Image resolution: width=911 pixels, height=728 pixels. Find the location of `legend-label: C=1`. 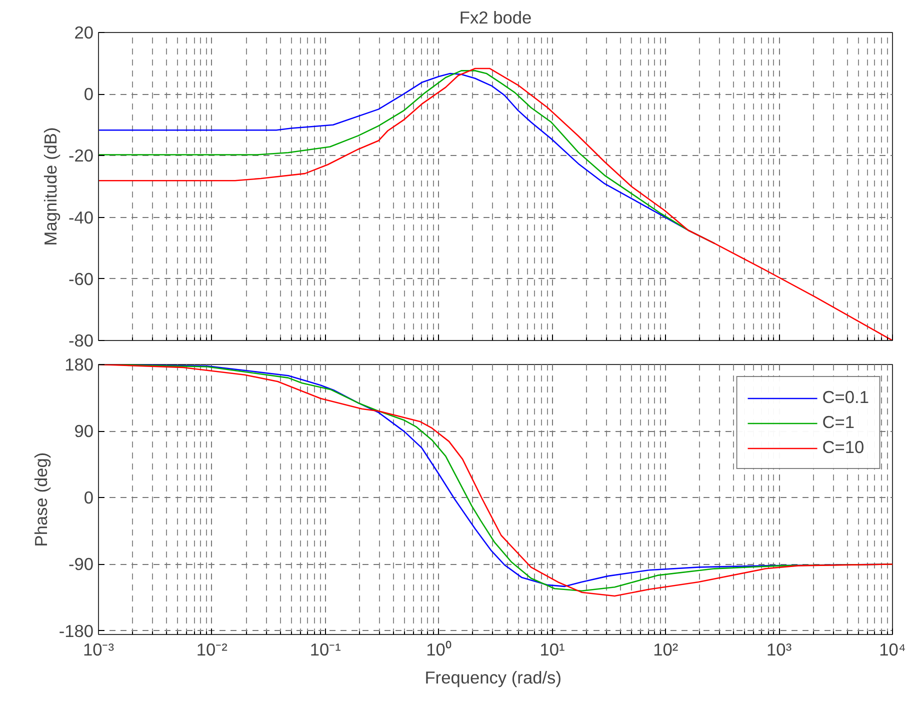

legend-label: C=1 is located at coordinates (838, 422).